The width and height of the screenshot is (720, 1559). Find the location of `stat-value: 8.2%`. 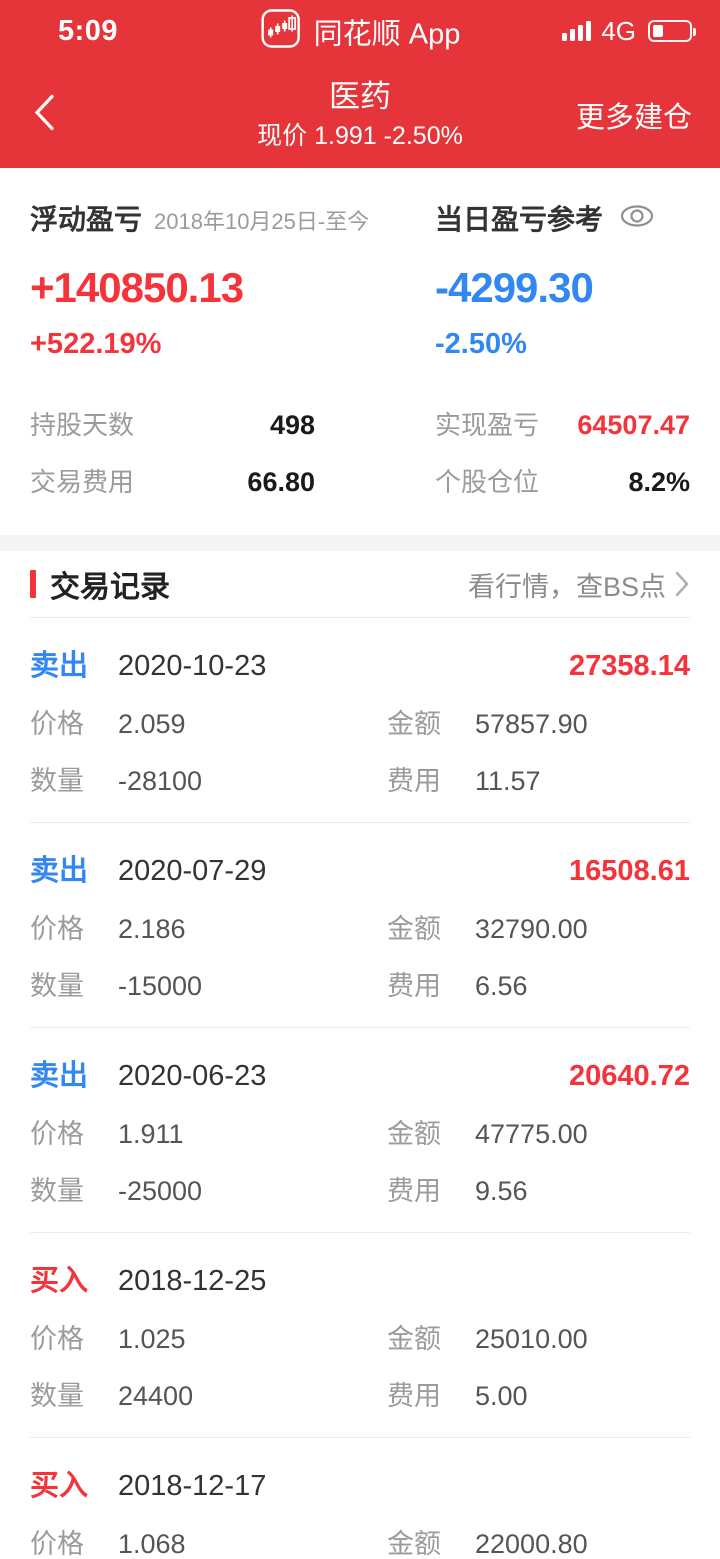

stat-value: 8.2% is located at coordinates (659, 482).